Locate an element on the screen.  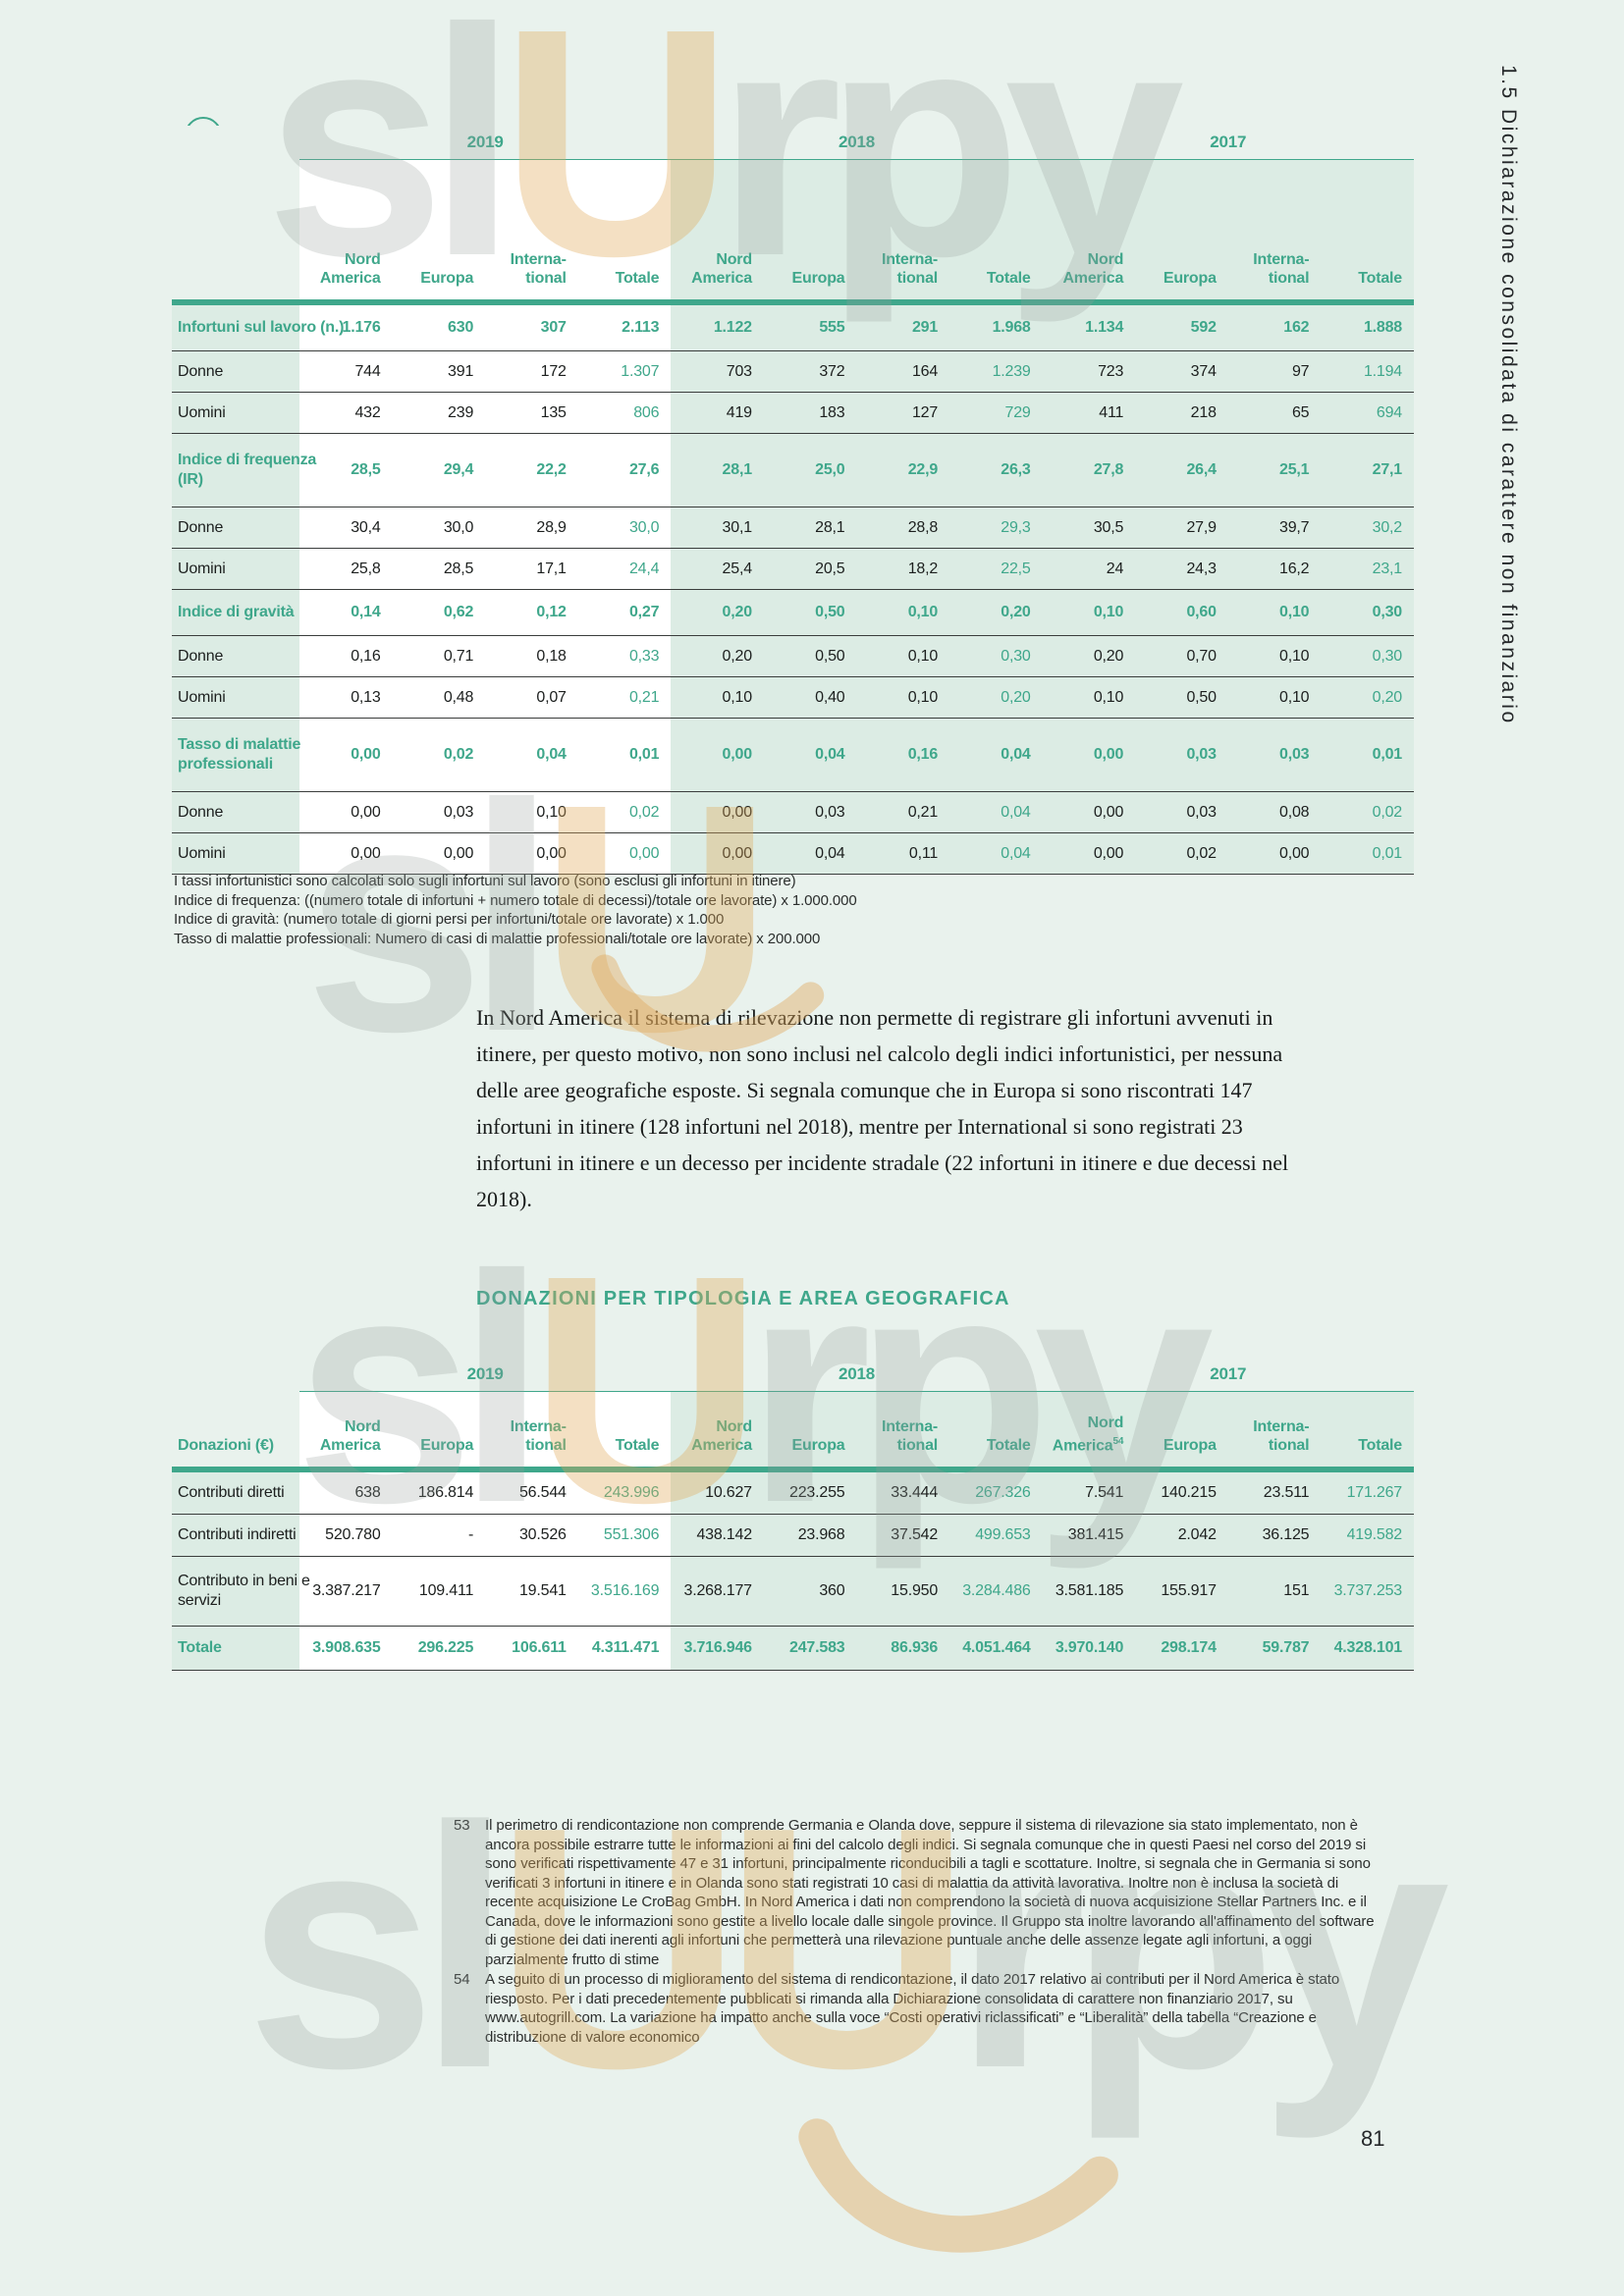
cell-value: 0,14 is located at coordinates (346, 612).